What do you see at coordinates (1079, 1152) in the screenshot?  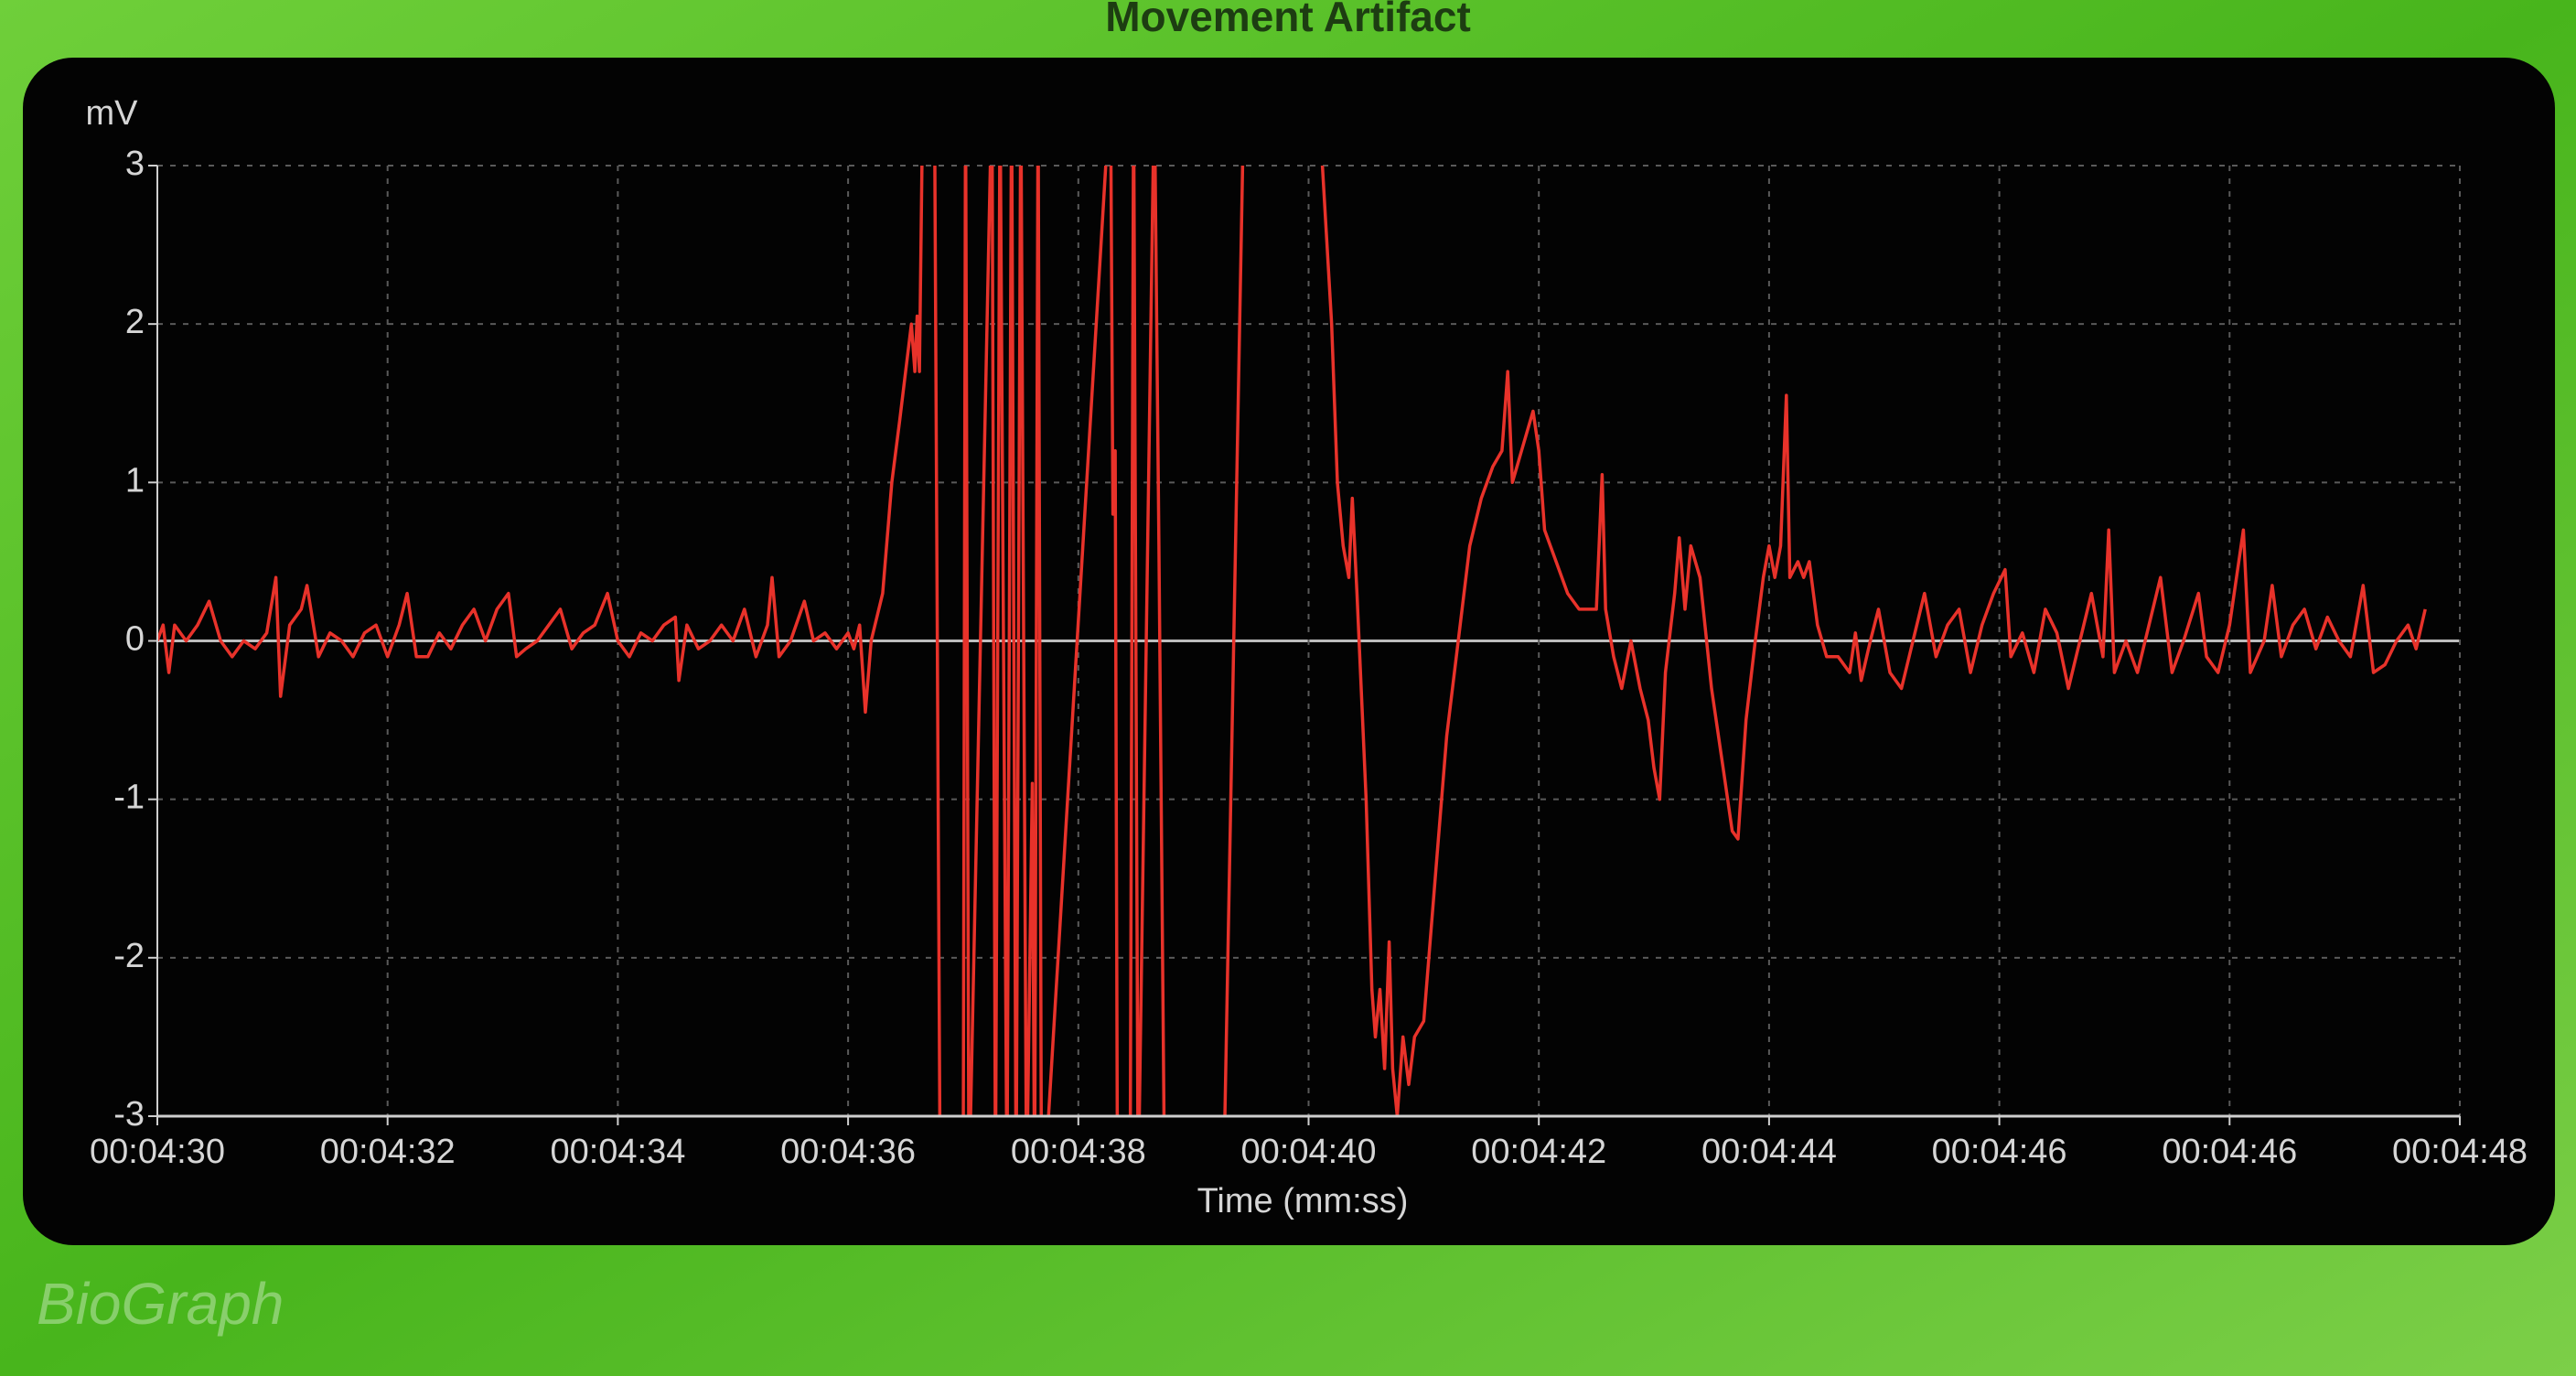 I see `x-tick-label: 00:04:38` at bounding box center [1079, 1152].